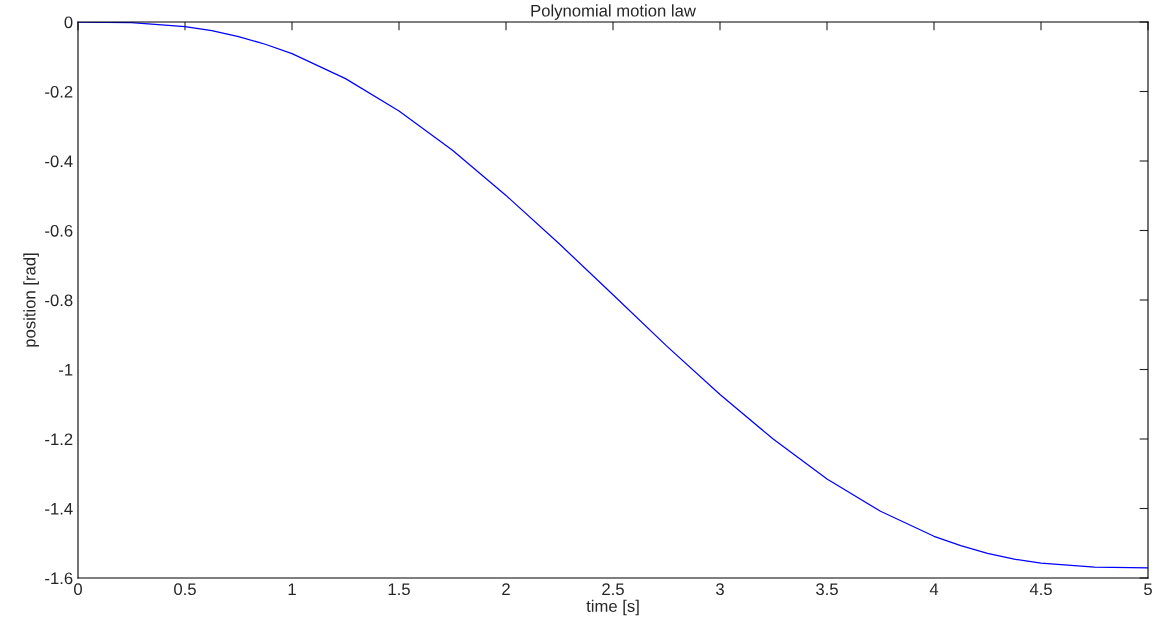 This screenshot has width=1160, height=637. Describe the element at coordinates (613, 589) in the screenshot. I see `x-tick-label: 2.5` at that location.